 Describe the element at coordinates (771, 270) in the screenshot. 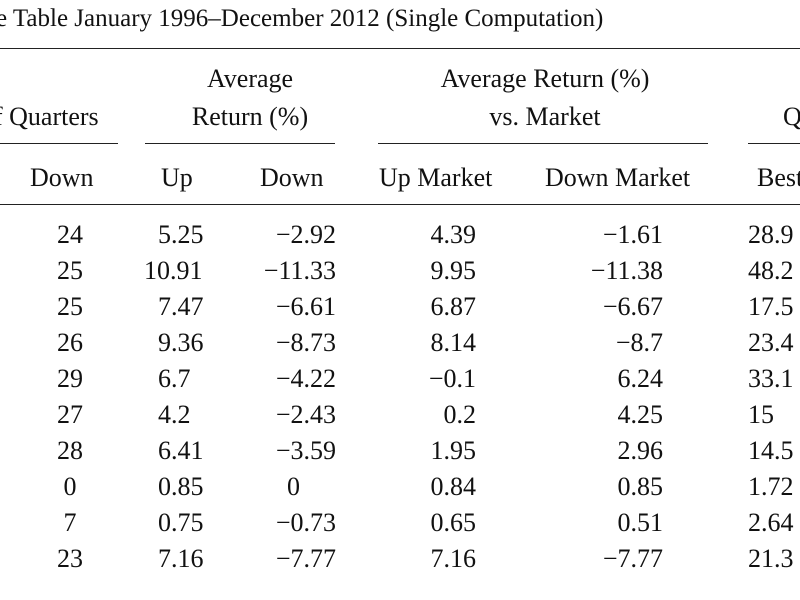

I see `cell-best: 48.2` at that location.